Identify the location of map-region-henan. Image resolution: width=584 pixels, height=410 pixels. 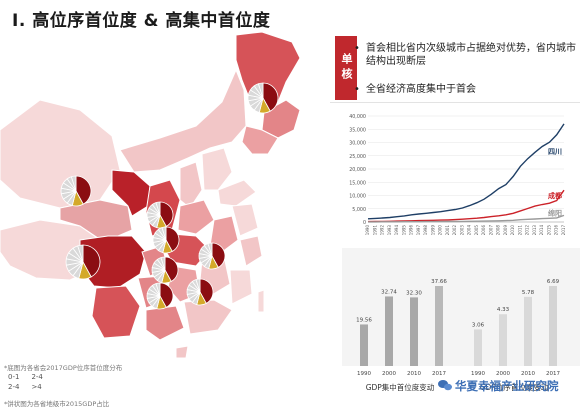
(196, 217).